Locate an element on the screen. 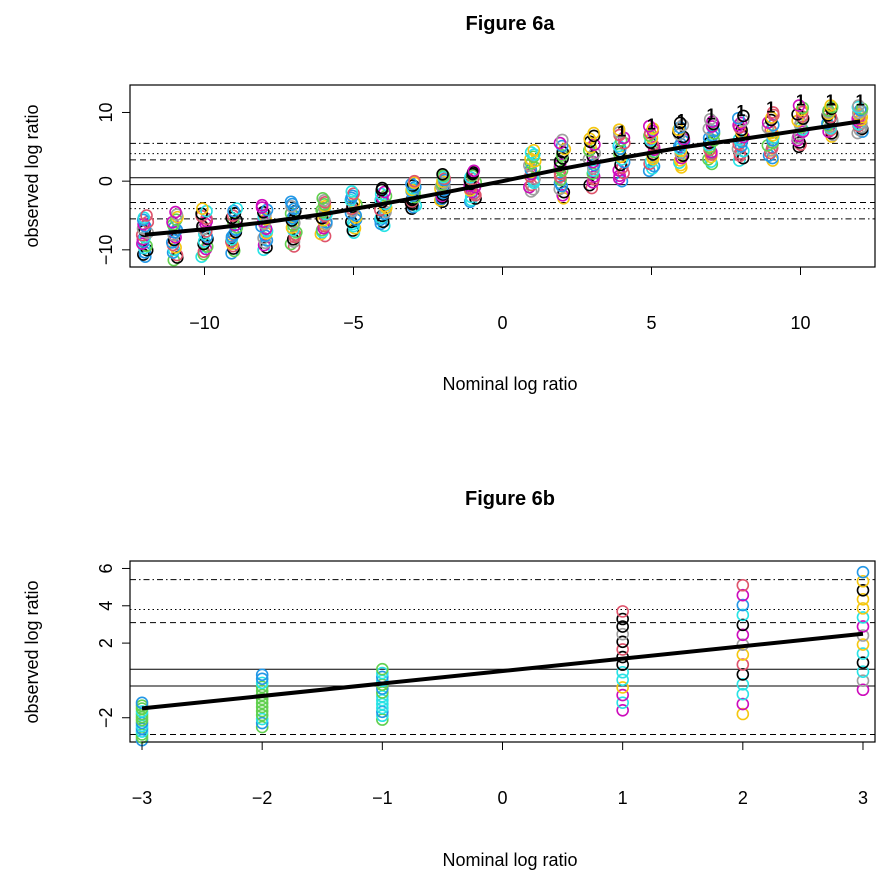 The height and width of the screenshot is (875, 878). one-labels-6a: 1 1 1 1 1 1 1 1 1 is located at coordinates (740, 117).